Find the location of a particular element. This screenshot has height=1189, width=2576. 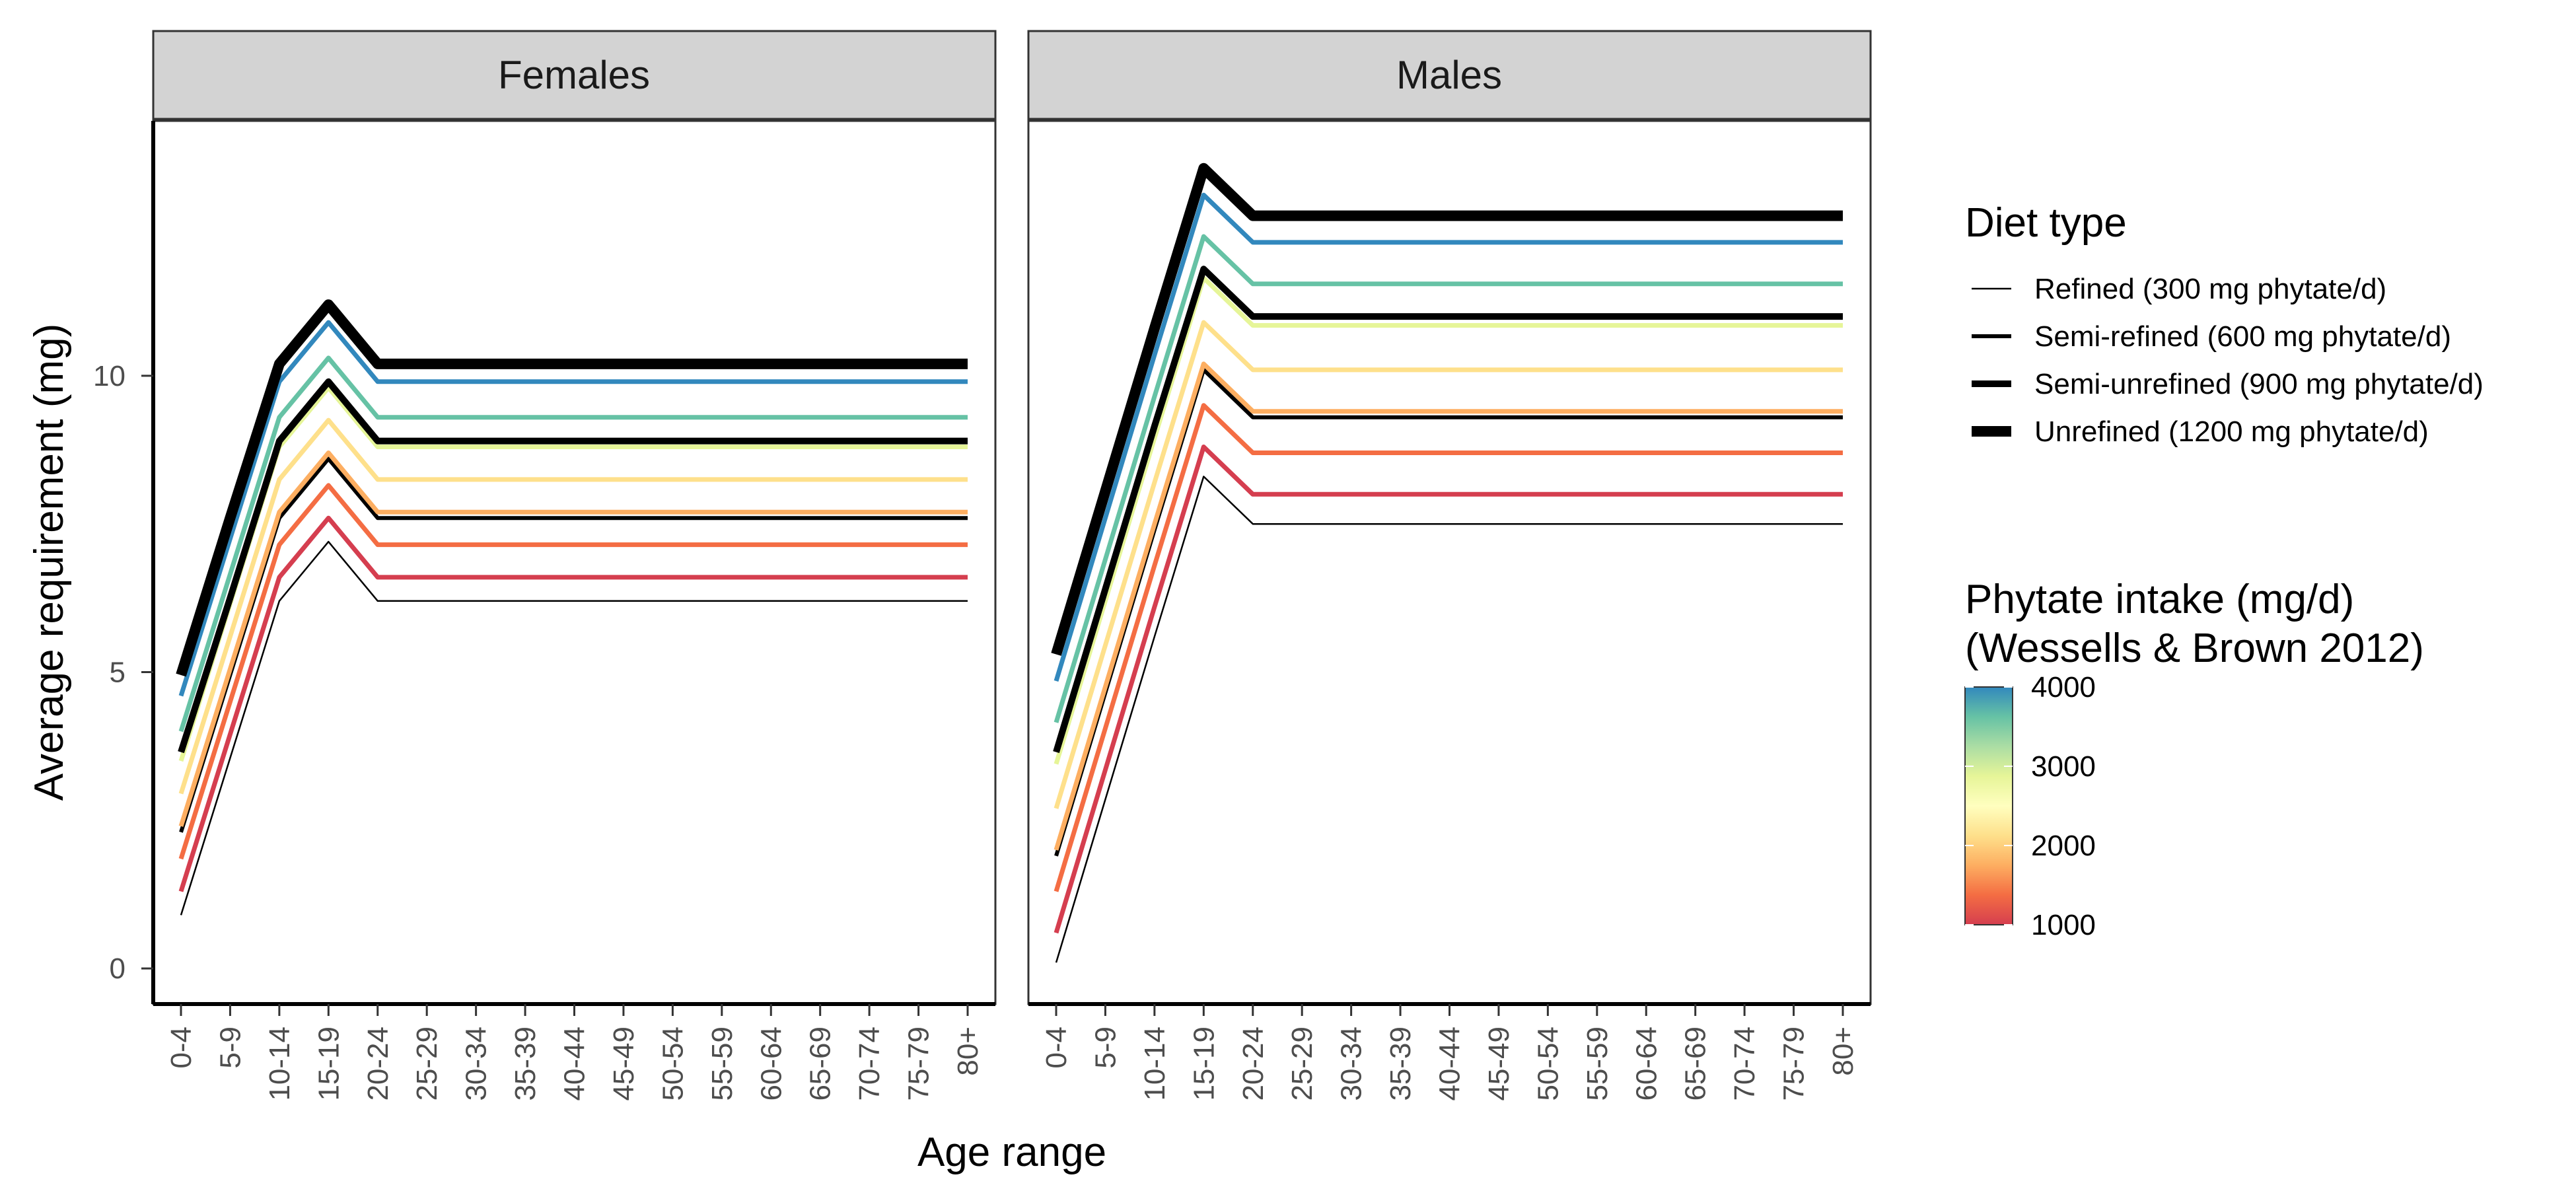

phytate-line-3000-females is located at coordinates (573, 573).